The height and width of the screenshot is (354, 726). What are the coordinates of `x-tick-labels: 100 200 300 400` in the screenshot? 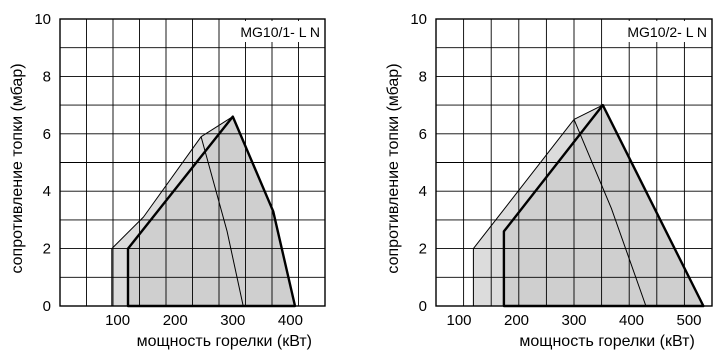 It's located at (204, 320).